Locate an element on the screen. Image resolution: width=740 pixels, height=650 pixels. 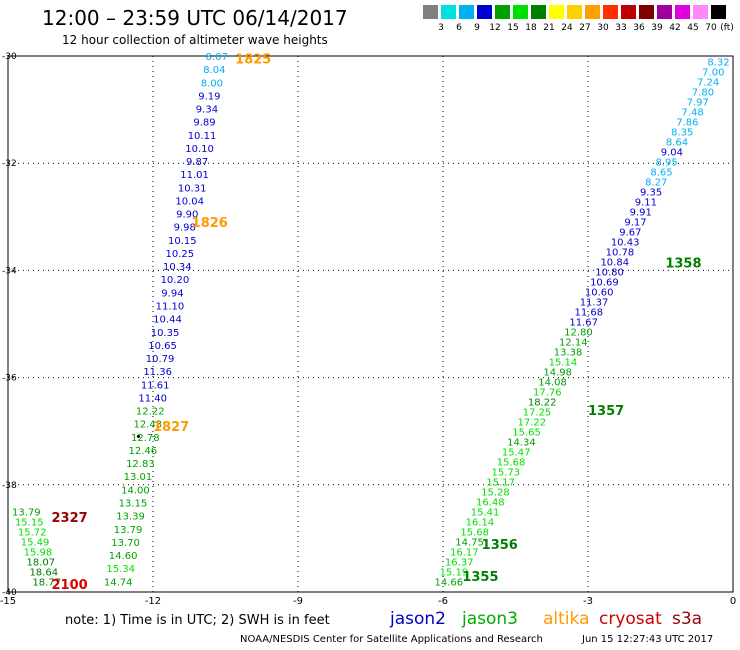
wave-height-value: 17.76 is located at coordinates (547, 392).